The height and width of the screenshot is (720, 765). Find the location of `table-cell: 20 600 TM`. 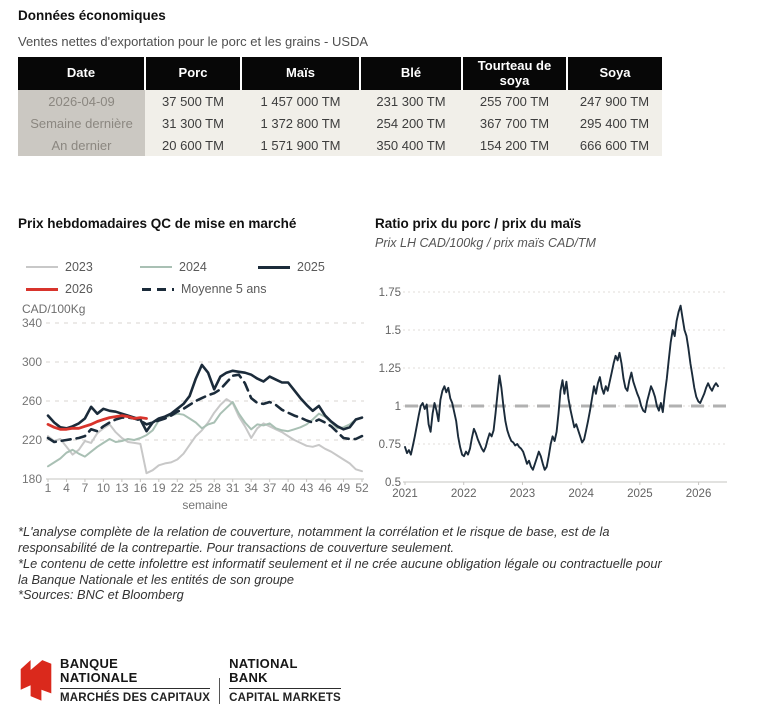

table-cell: 20 600 TM is located at coordinates (193, 145).